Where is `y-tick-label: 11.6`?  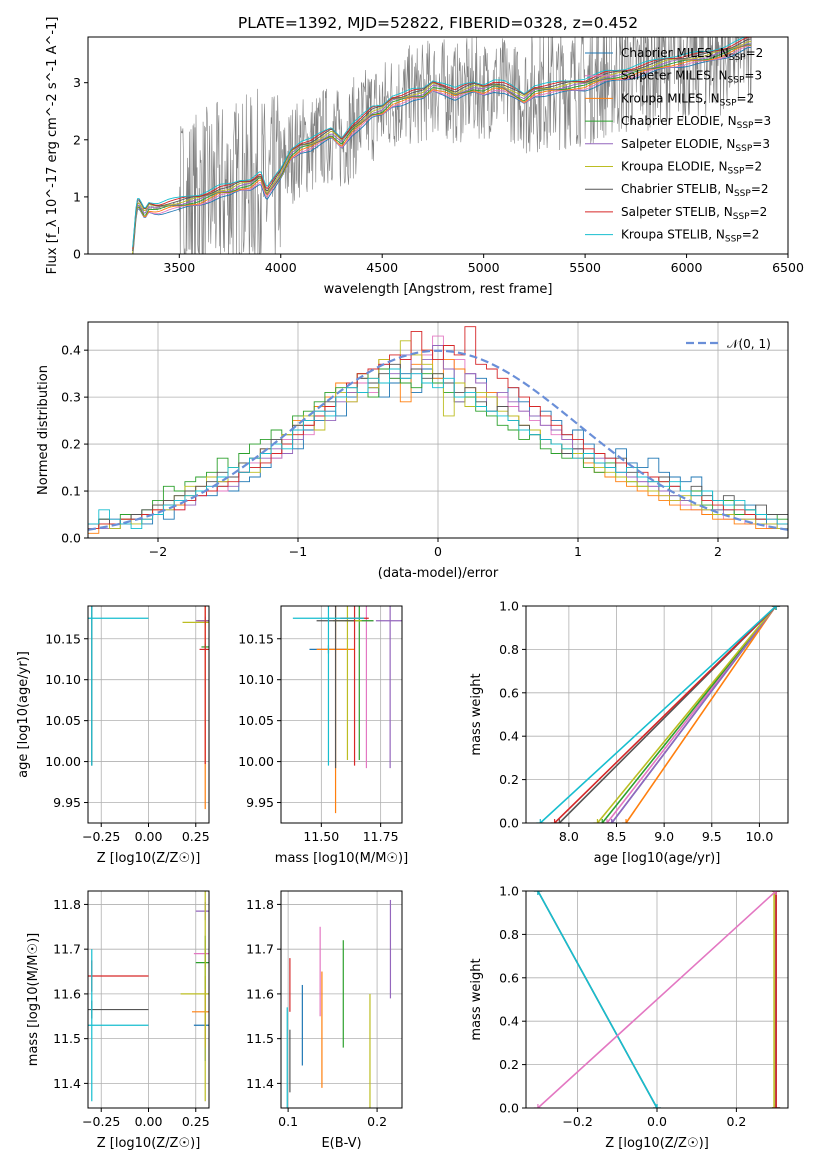 y-tick-label: 11.6 is located at coordinates (67, 993).